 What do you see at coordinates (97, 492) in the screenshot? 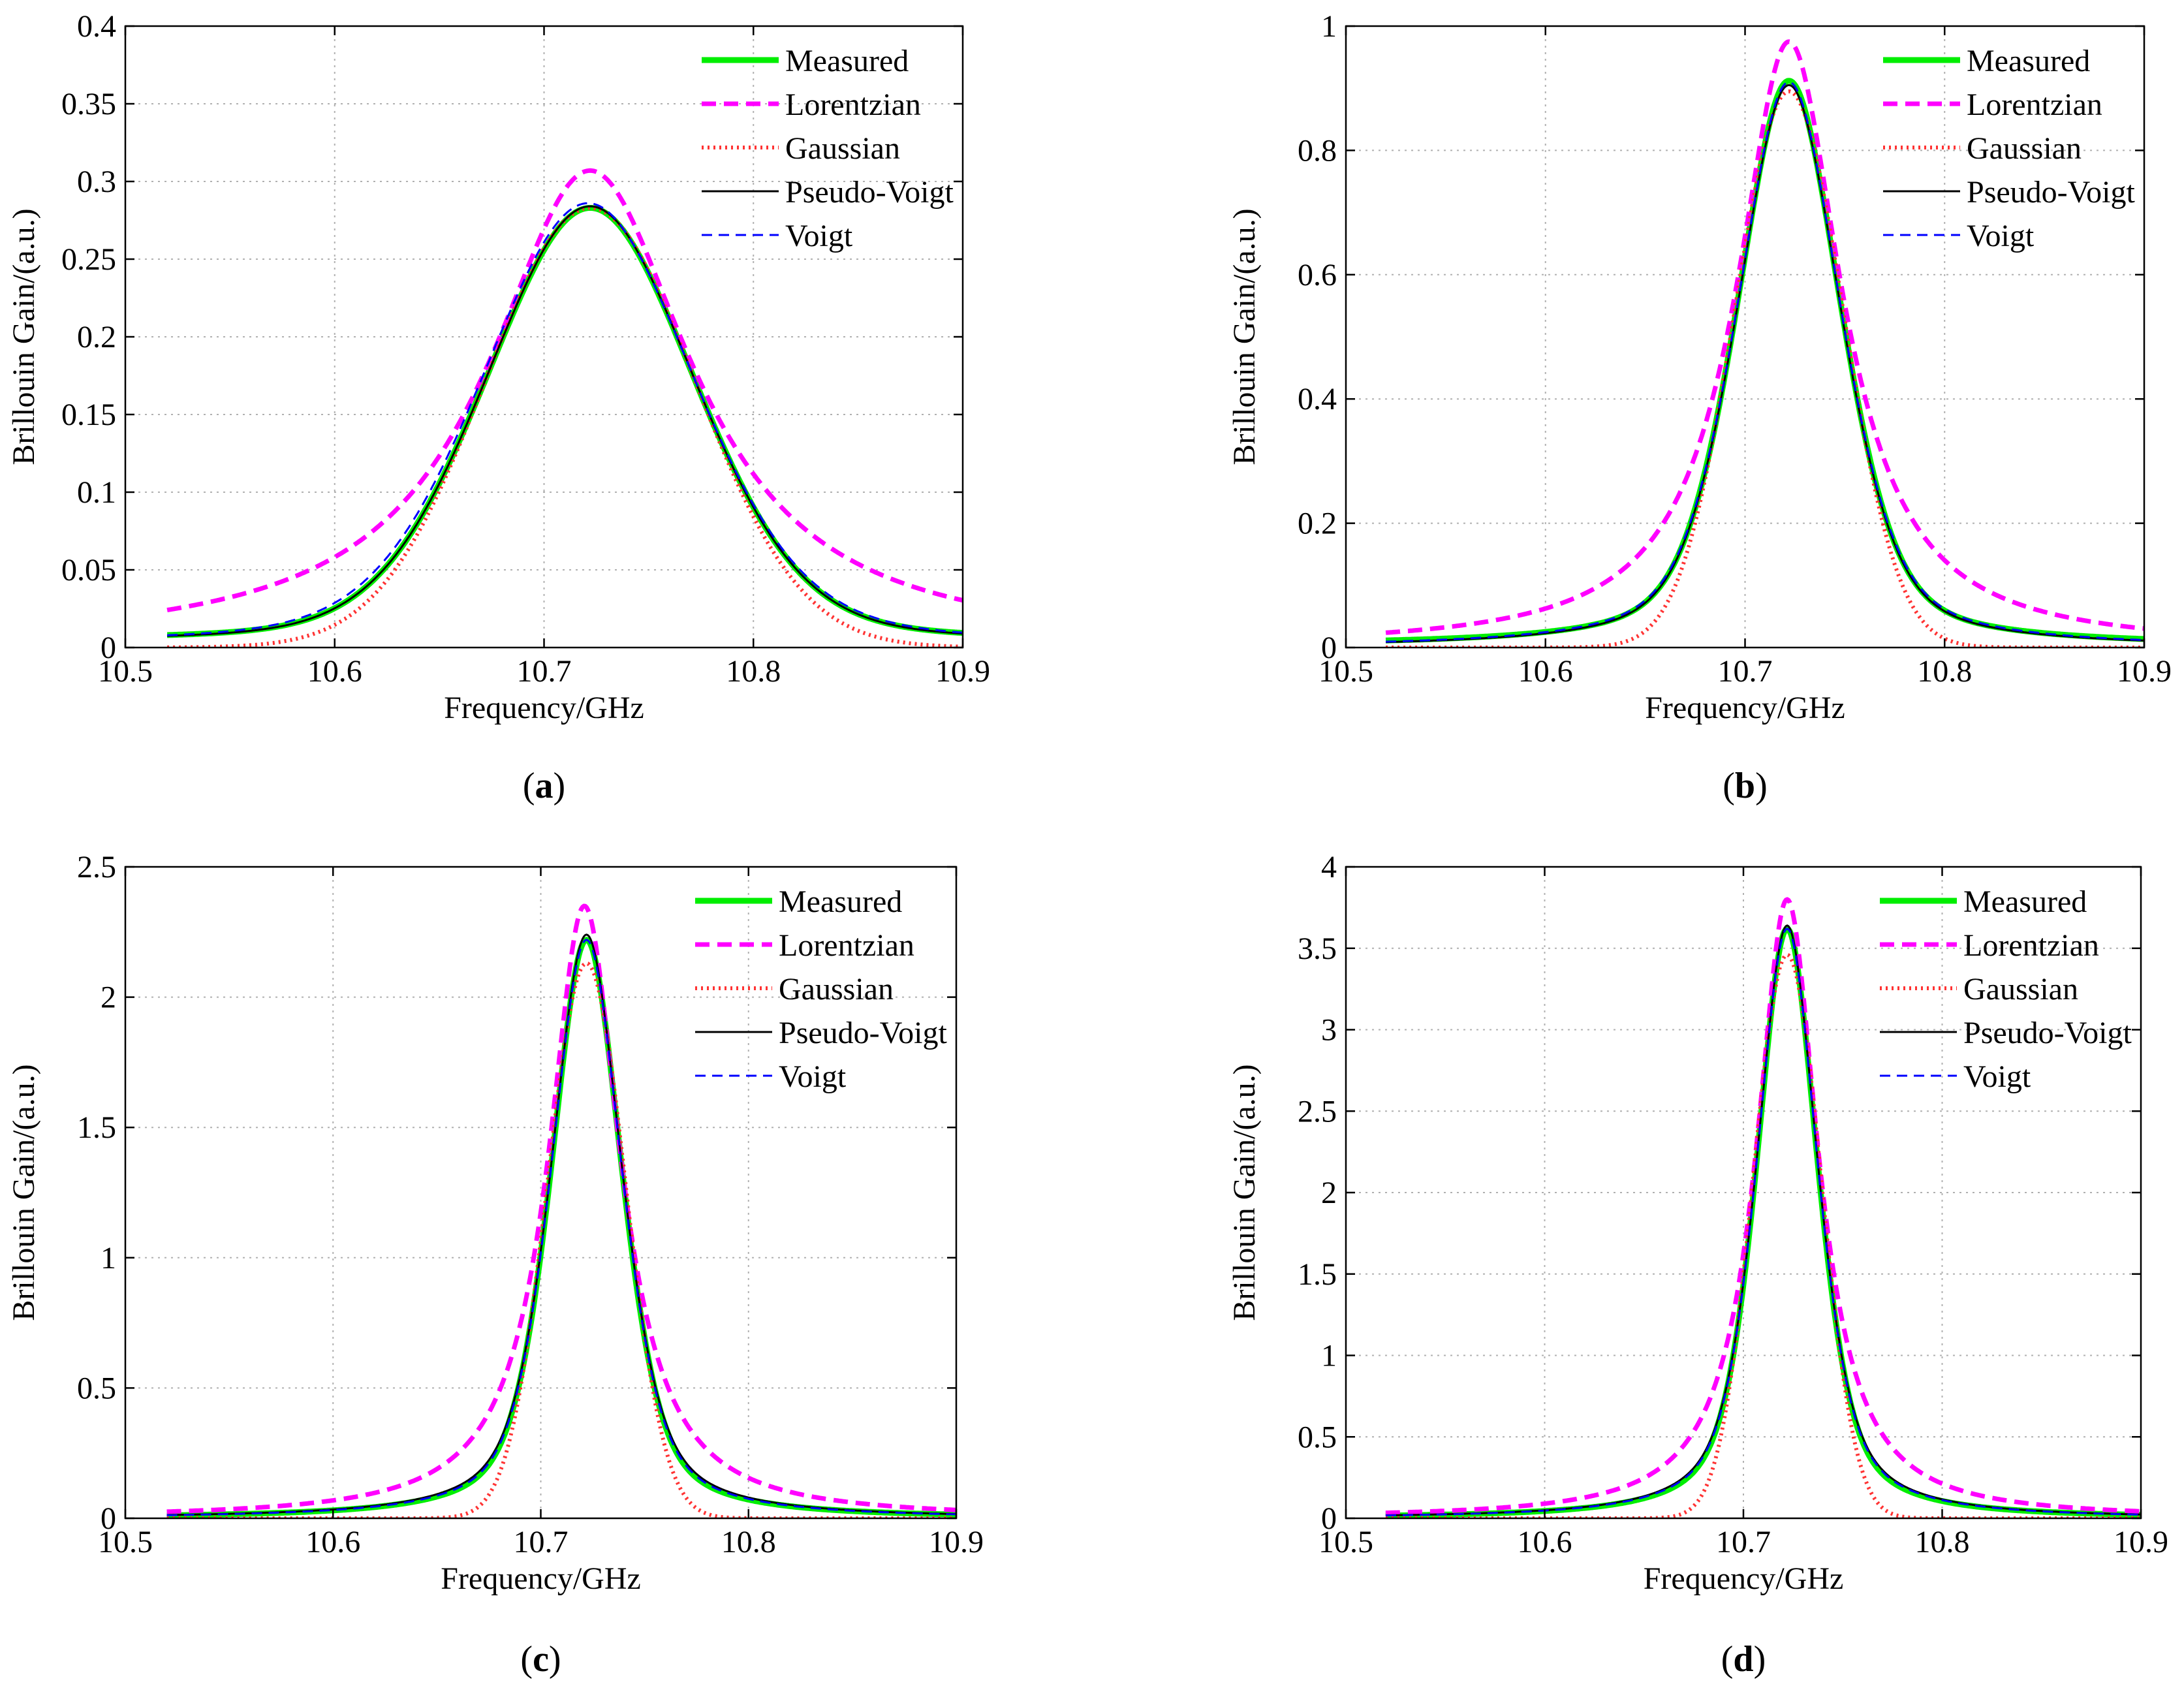
I see `y-tick-label: 0.1` at bounding box center [97, 492].